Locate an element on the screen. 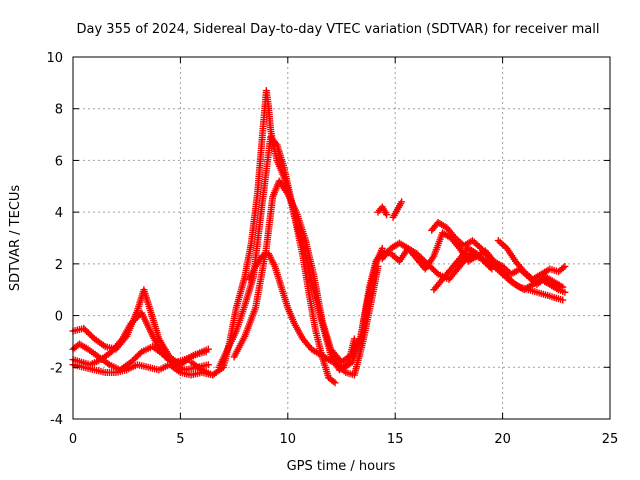 The height and width of the screenshot is (480, 640). x-axis-label: GPS time / hours is located at coordinates (341, 466).